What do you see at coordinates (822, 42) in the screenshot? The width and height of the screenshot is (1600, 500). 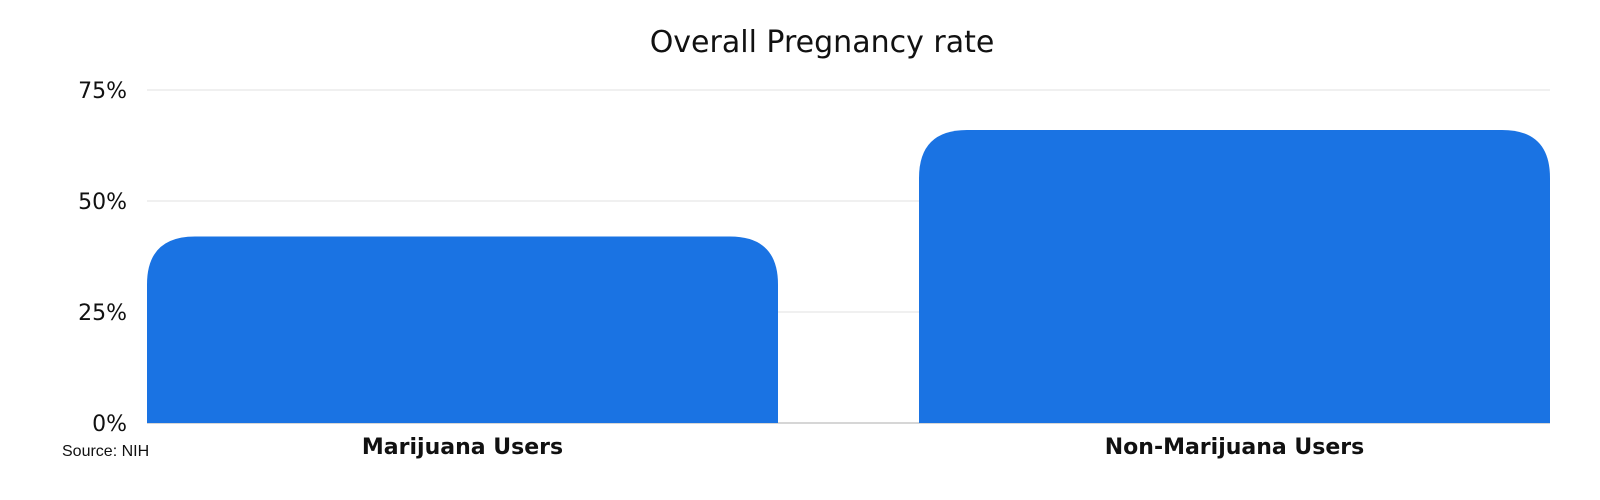 I see `chart-title: Overall Pregnancy rate` at bounding box center [822, 42].